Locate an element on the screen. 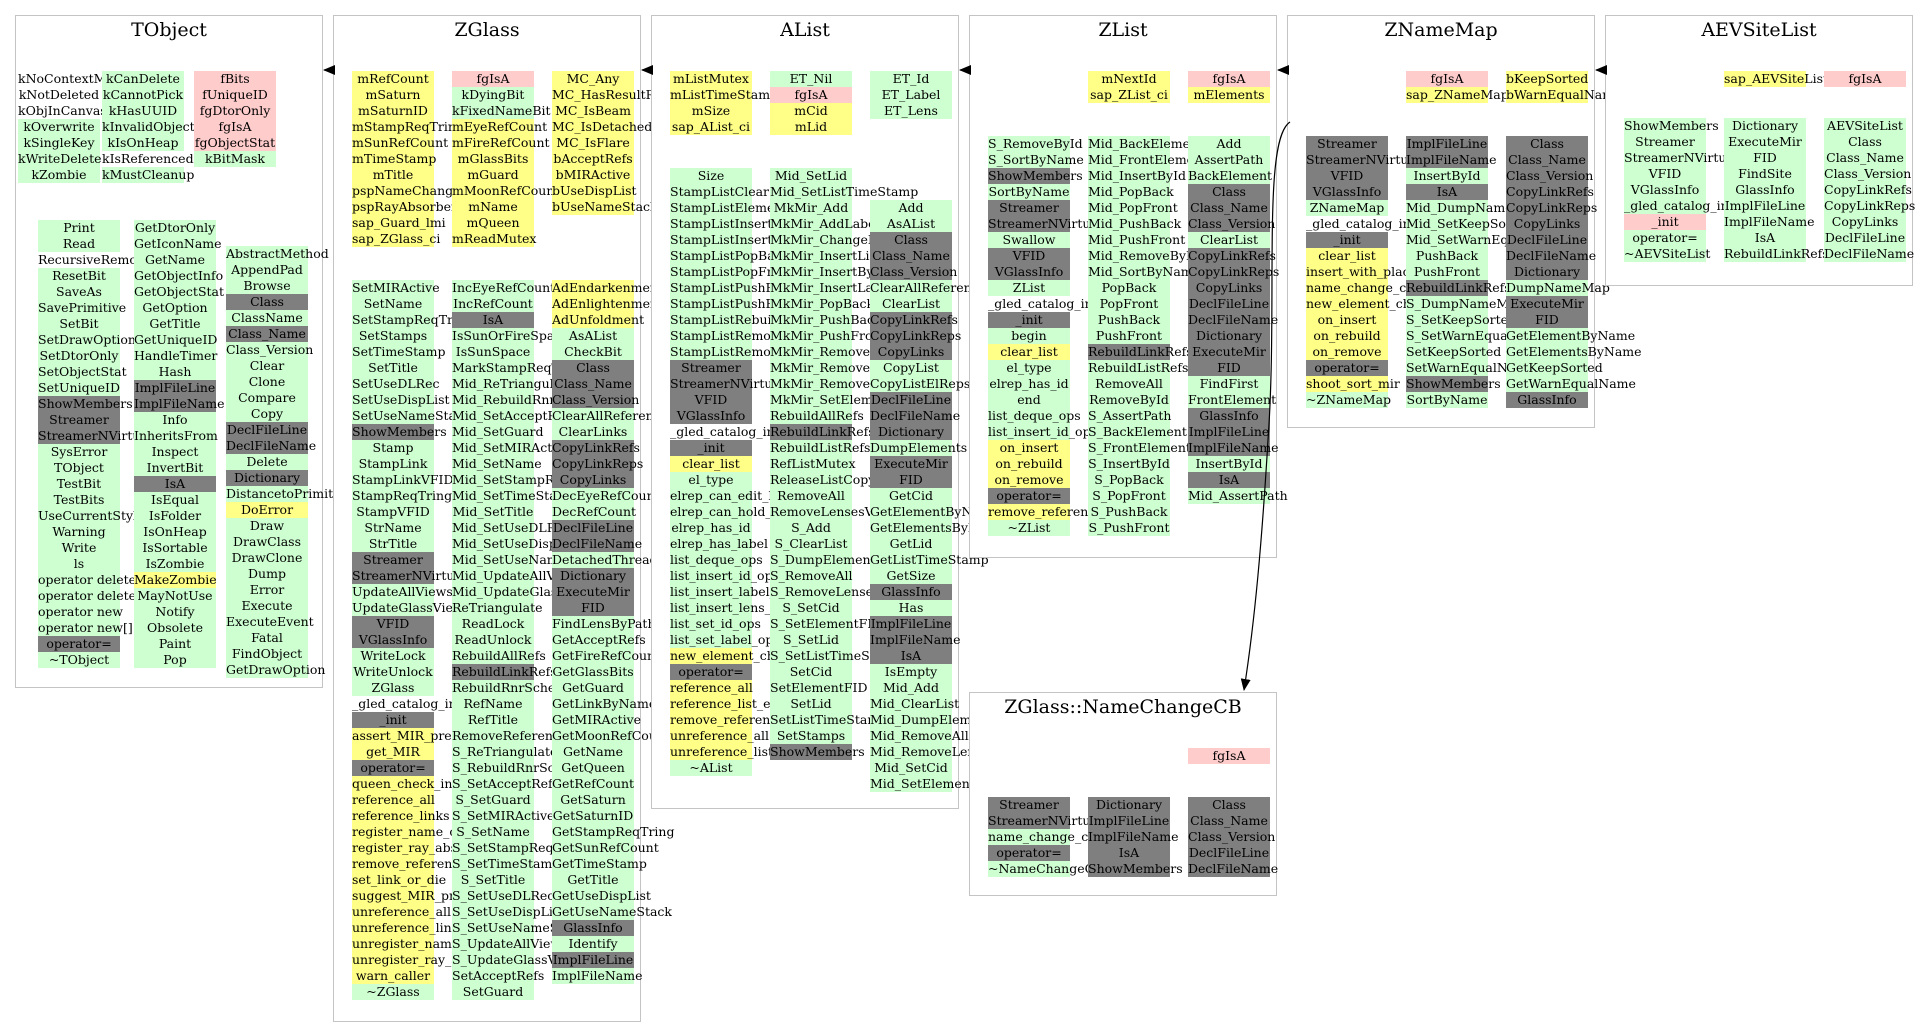 The height and width of the screenshot is (1036, 1925). member-getqueen: GetQueen is located at coordinates (593, 768).